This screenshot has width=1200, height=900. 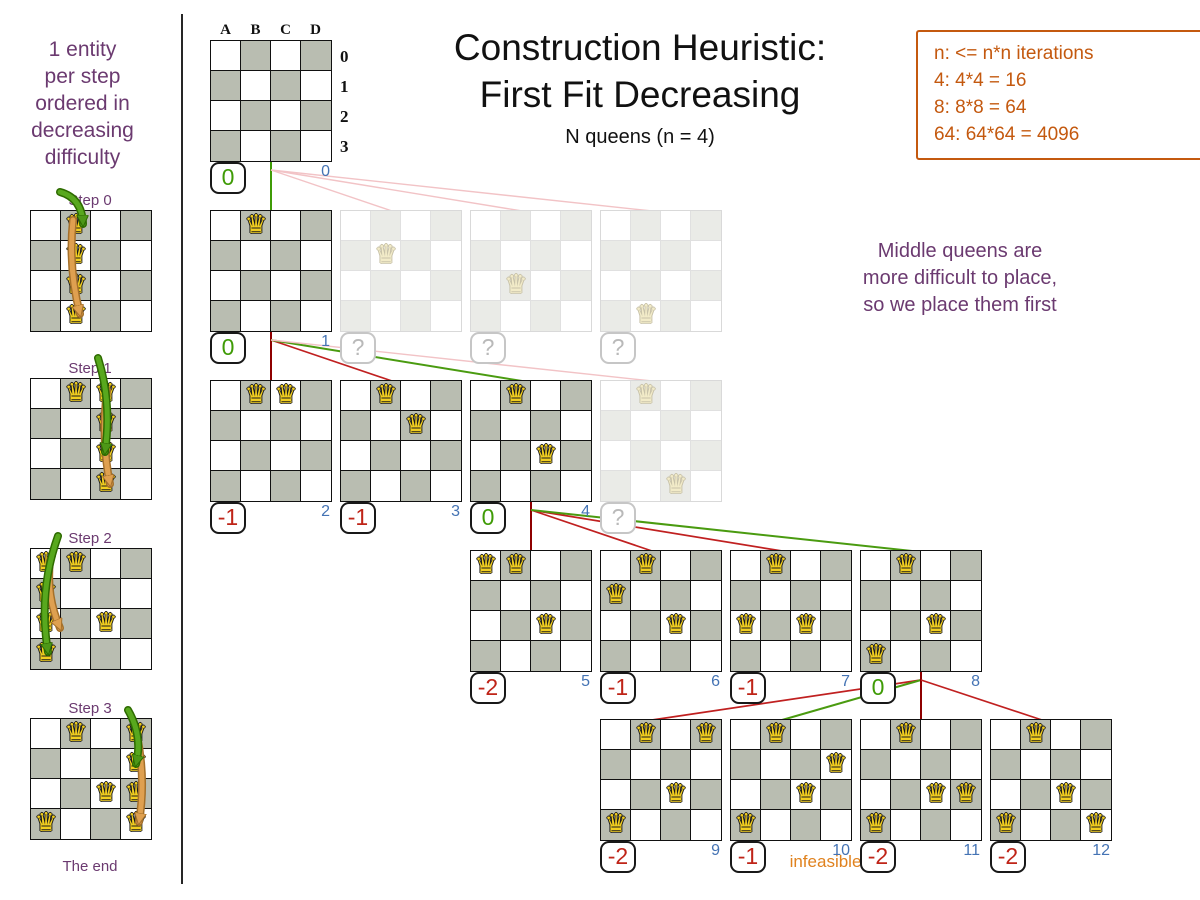 I want to click on subtitle: N queens (n = 4), so click(x=640, y=137).